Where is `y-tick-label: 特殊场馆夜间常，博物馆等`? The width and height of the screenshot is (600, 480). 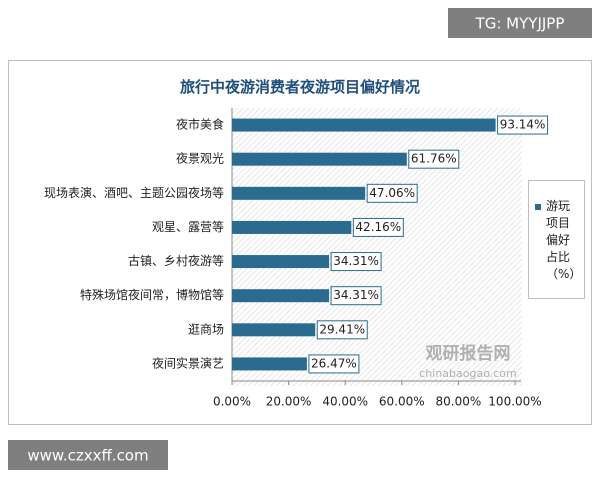
y-tick-label: 特殊场馆夜间常，博物馆等 is located at coordinates (152, 294).